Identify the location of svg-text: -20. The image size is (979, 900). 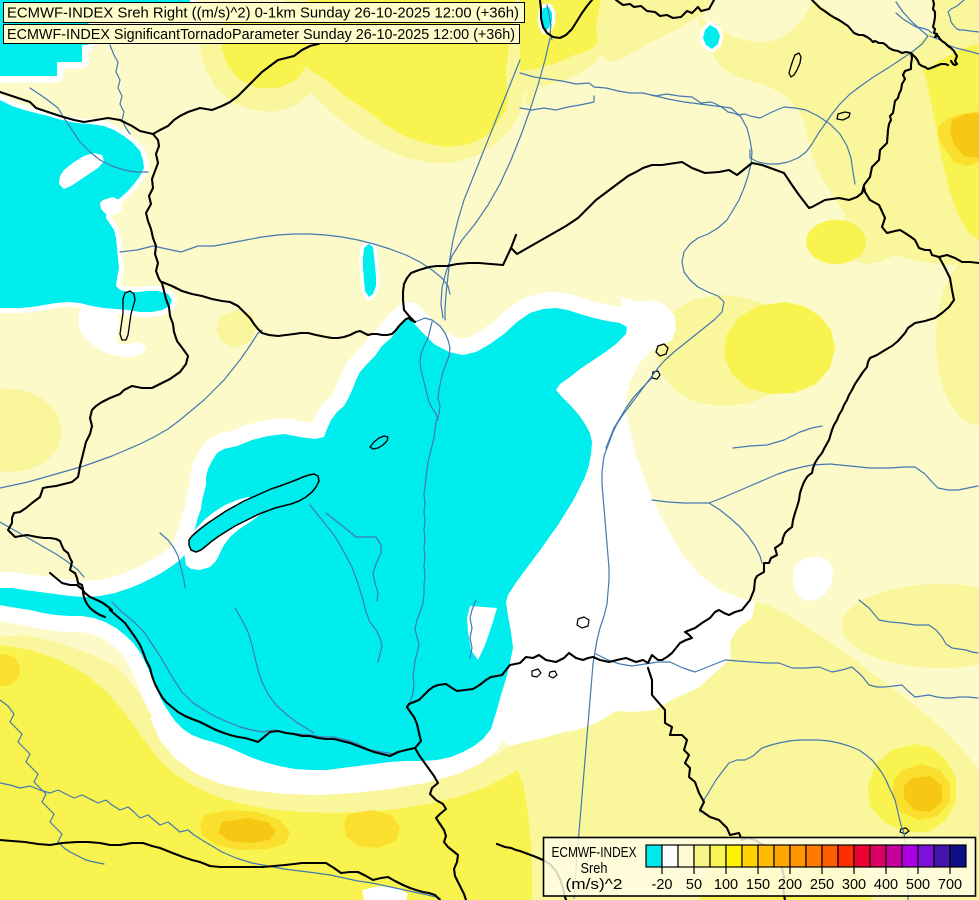
(662, 885).